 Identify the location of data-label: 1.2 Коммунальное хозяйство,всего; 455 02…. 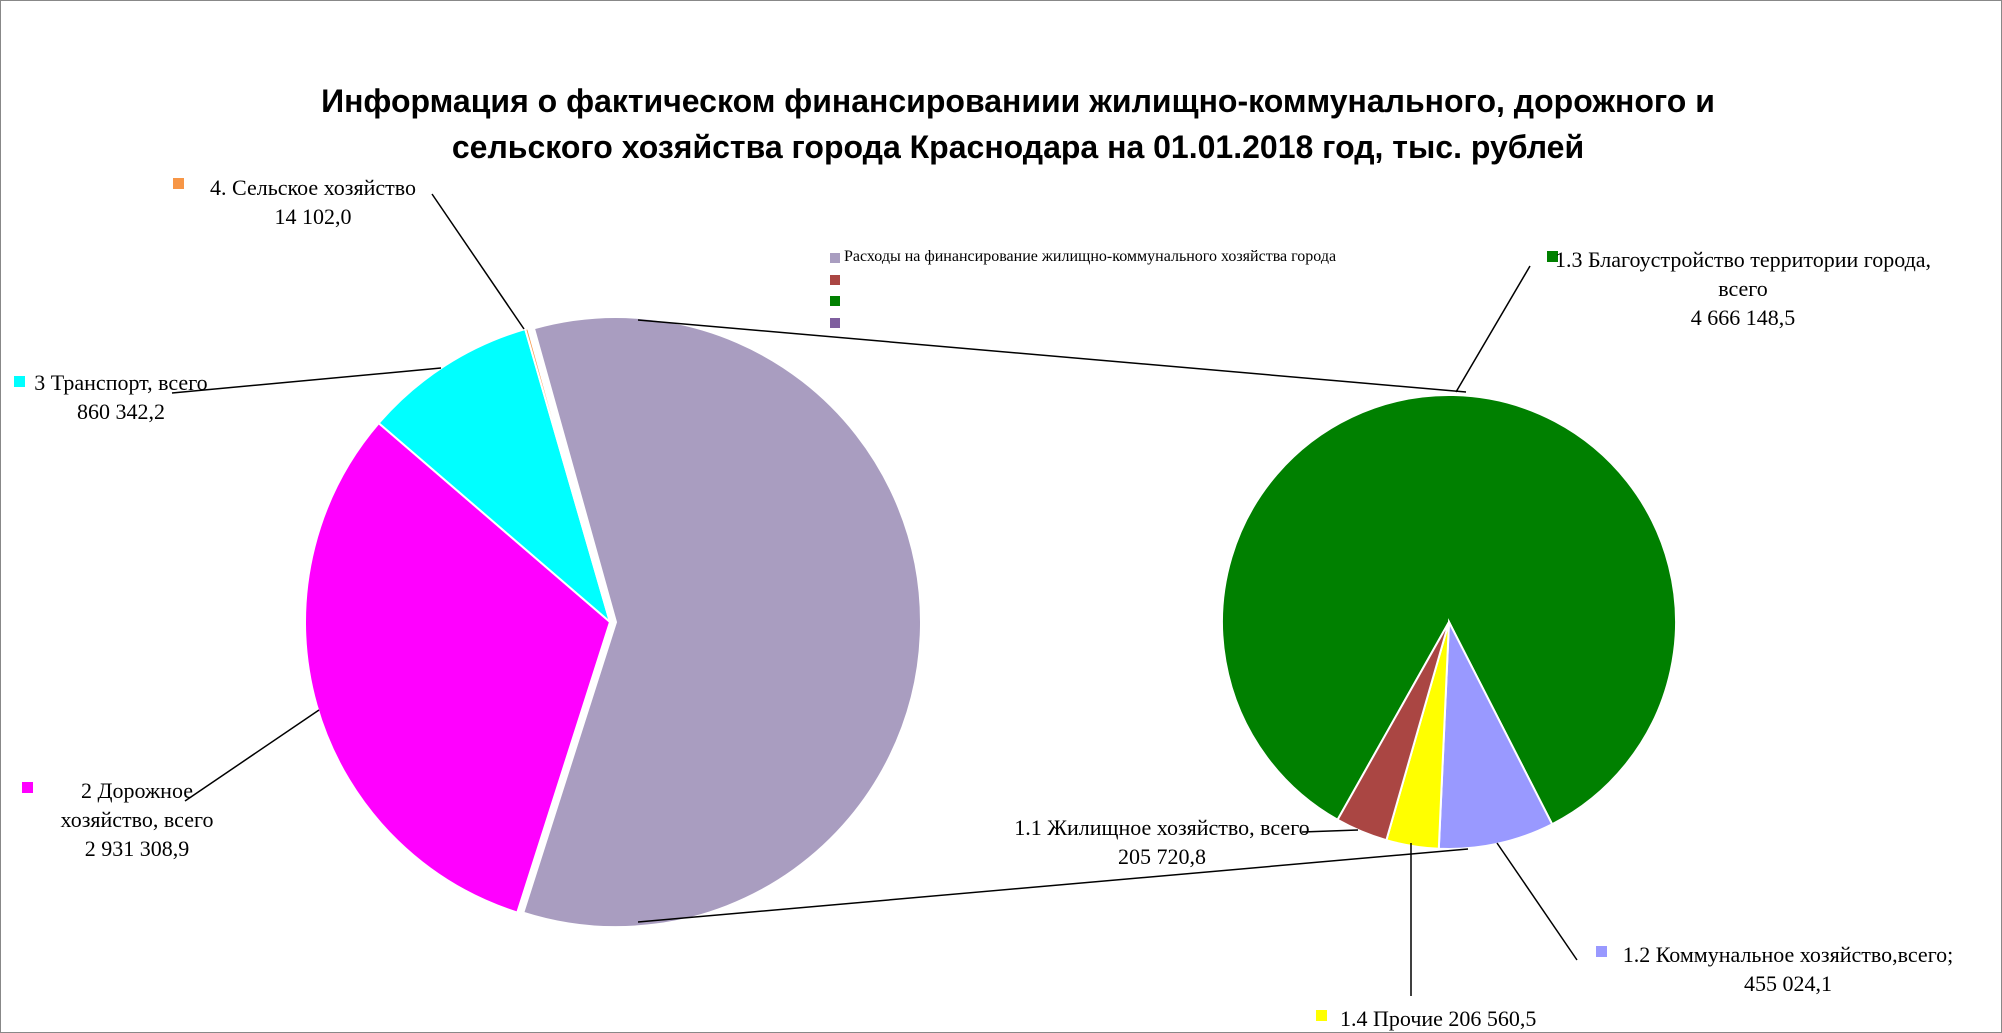
(1780, 969).